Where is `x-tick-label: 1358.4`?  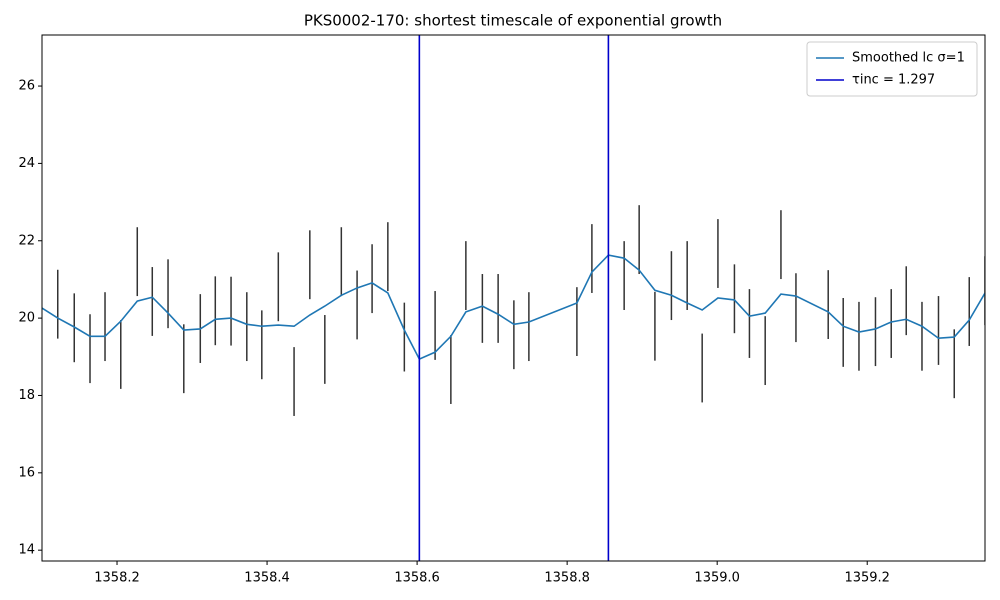
x-tick-label: 1358.4 is located at coordinates (267, 578).